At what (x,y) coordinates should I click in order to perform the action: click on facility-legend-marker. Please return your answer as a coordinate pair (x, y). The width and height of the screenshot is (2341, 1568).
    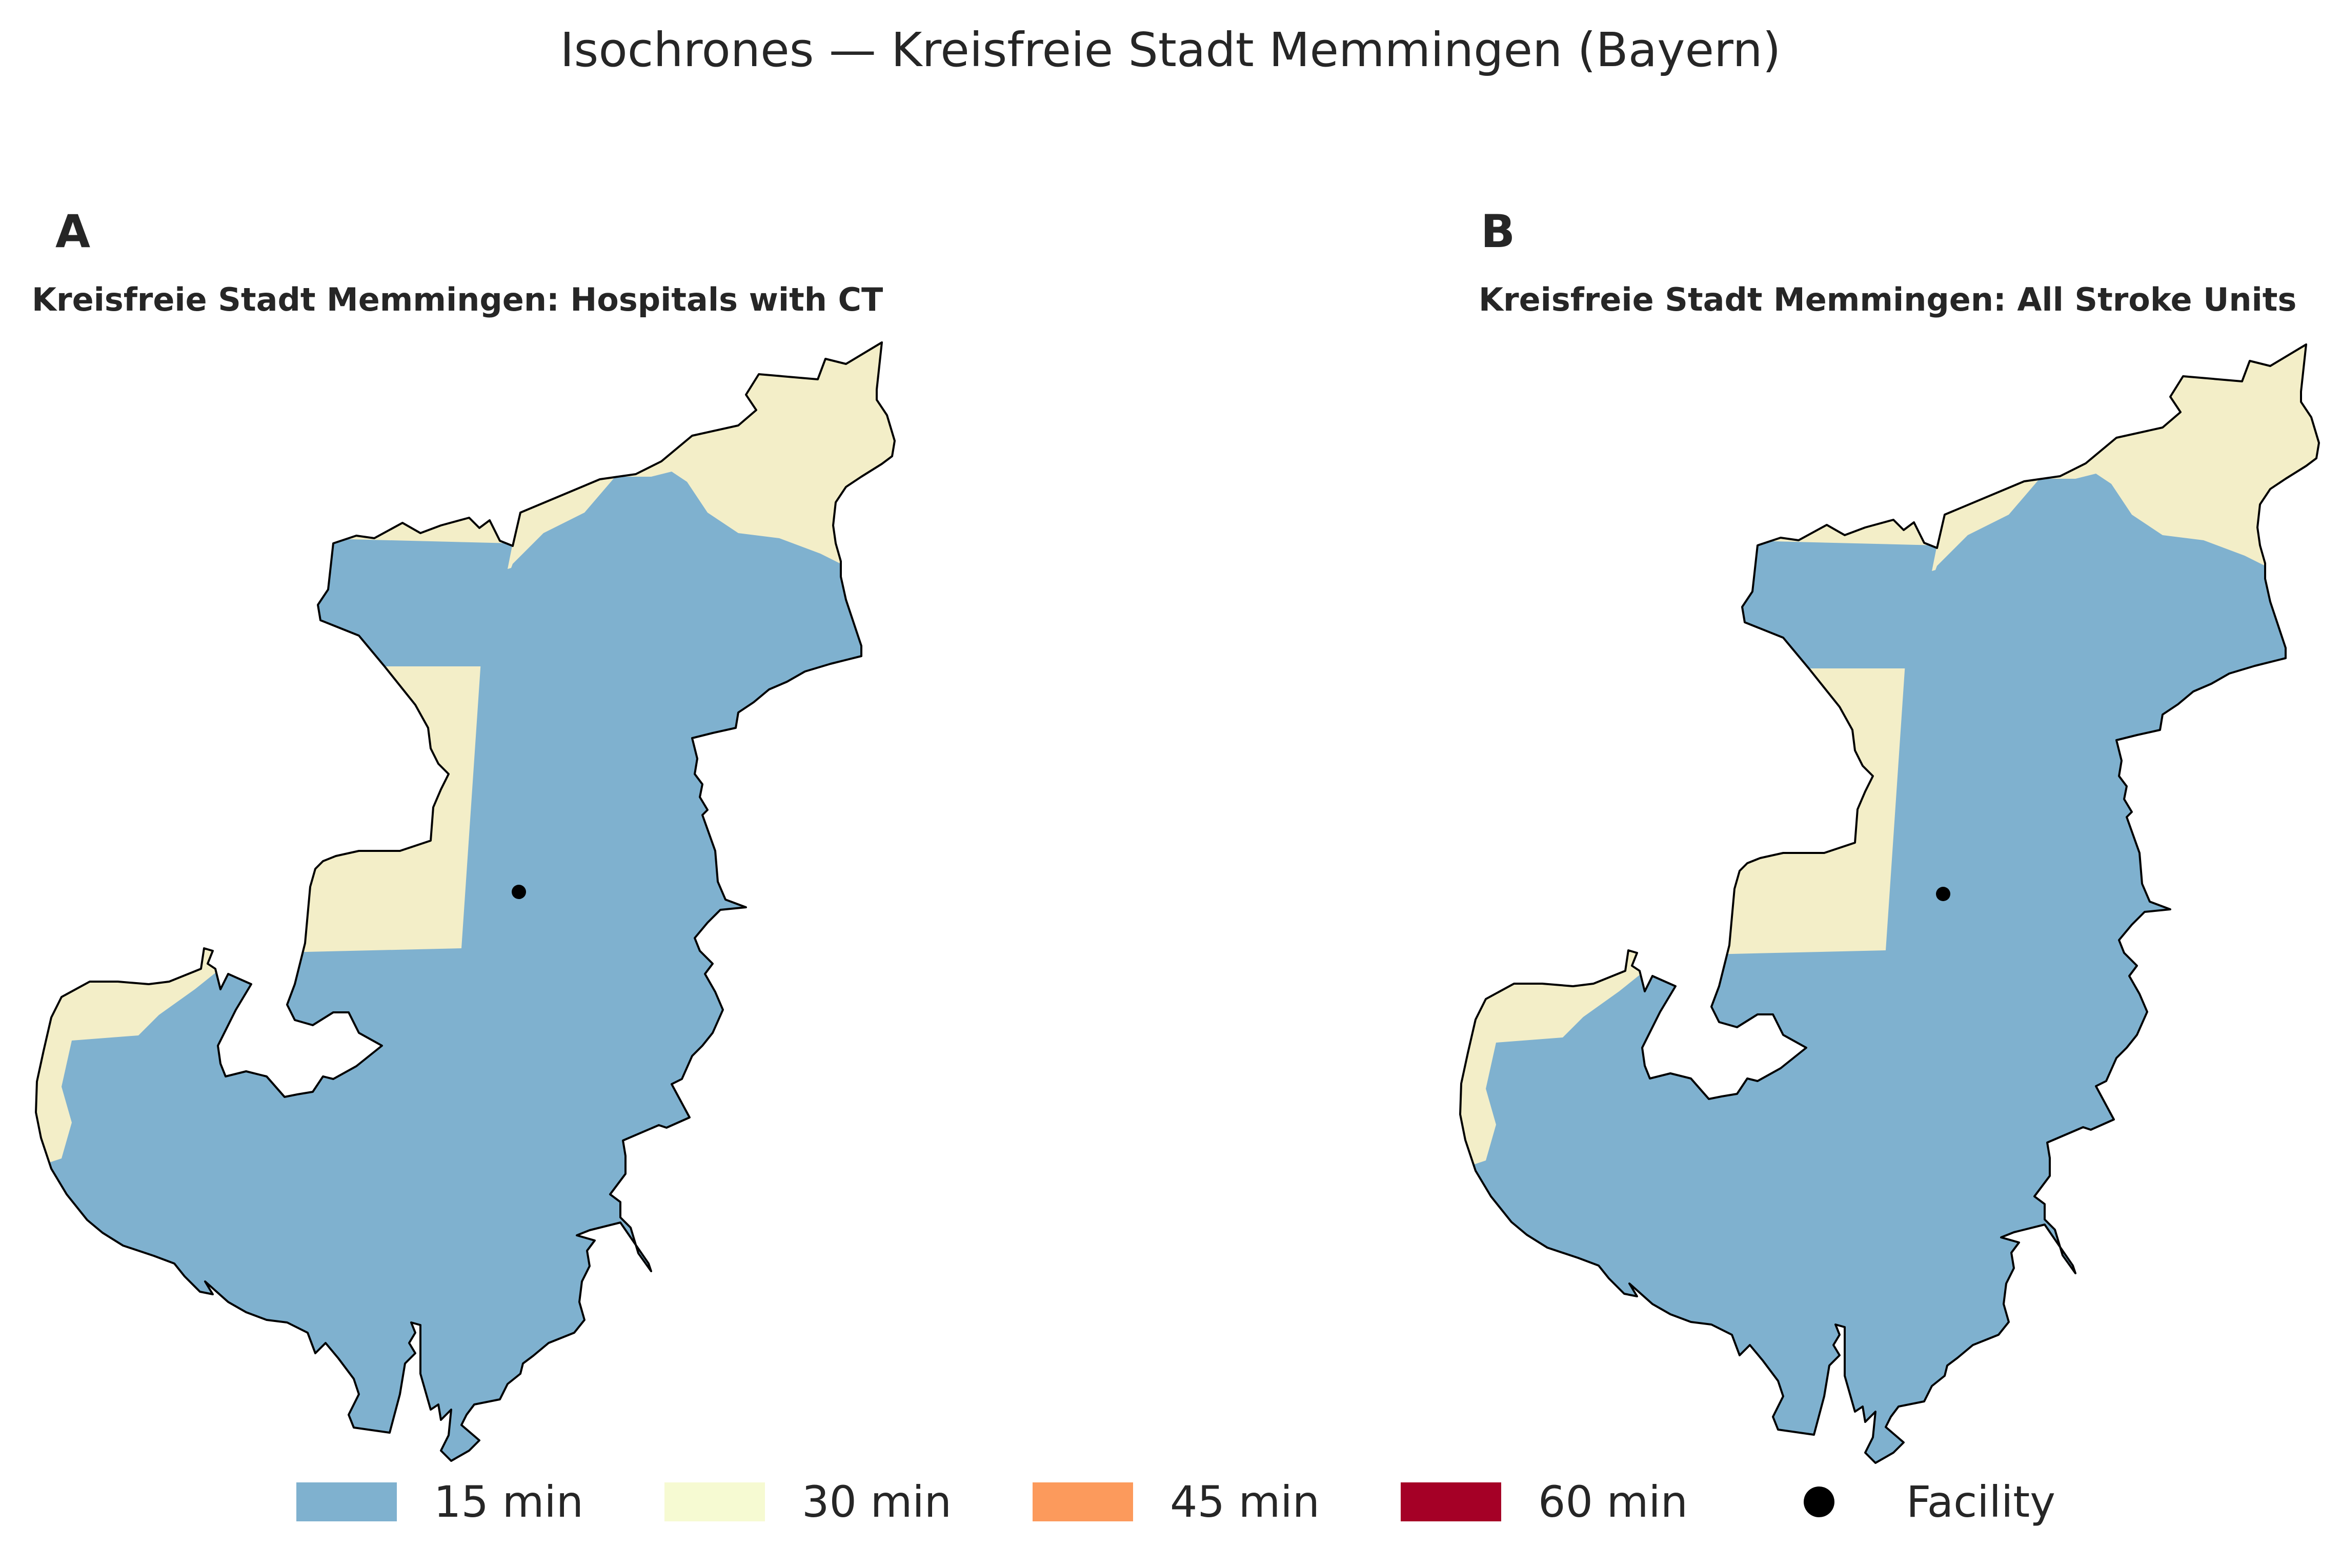
    Looking at the image, I should click on (1819, 1501).